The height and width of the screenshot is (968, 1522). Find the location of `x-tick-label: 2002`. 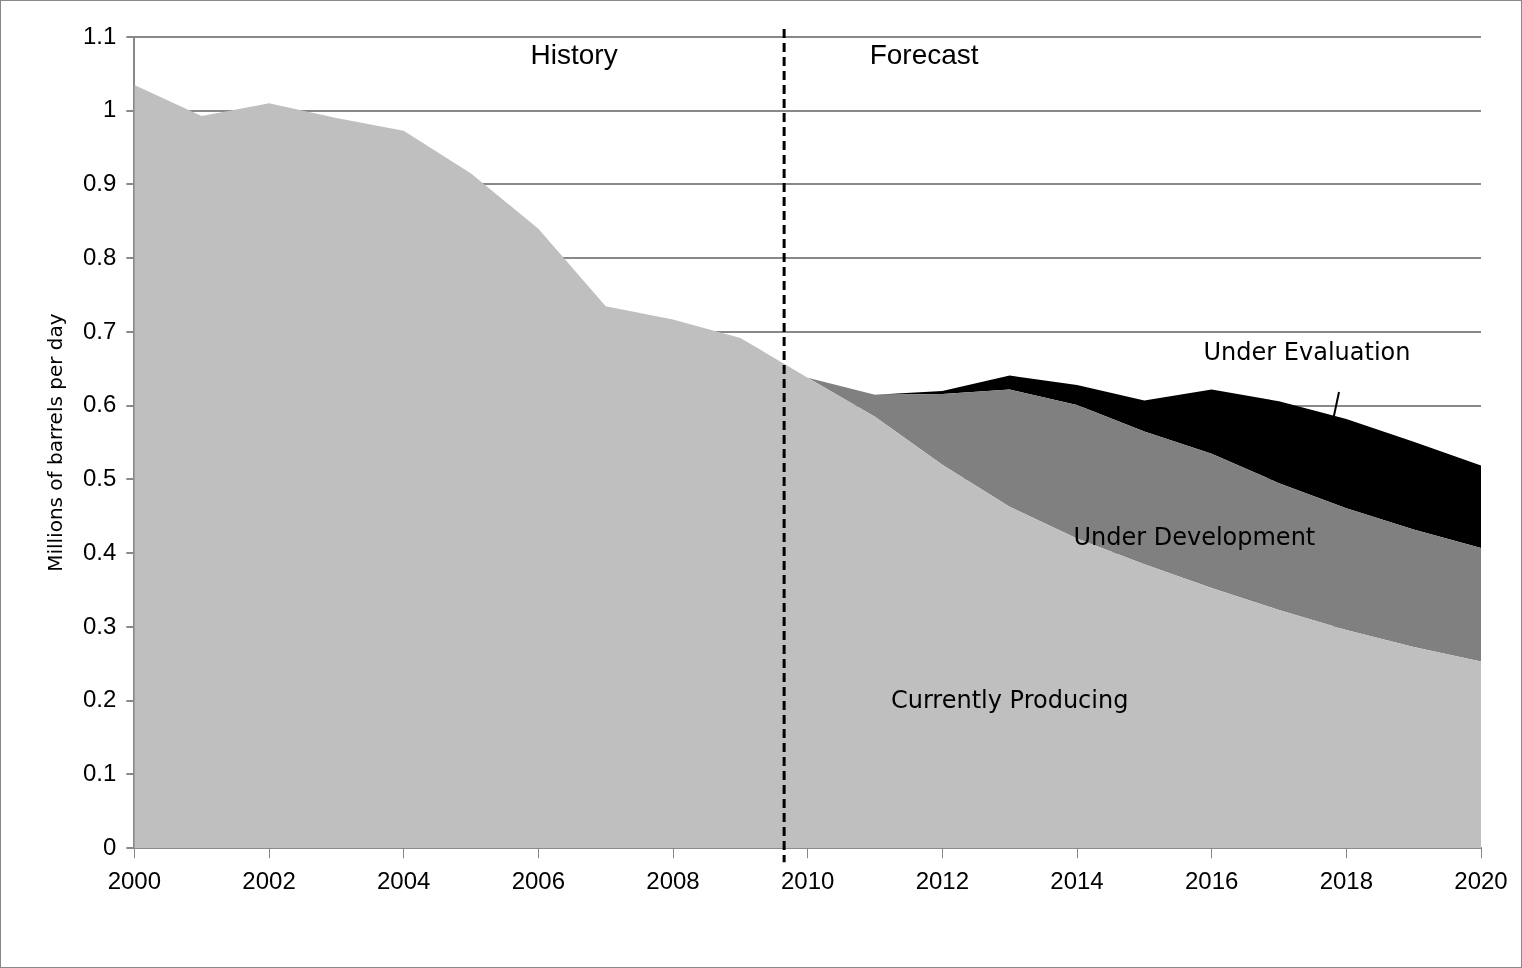

x-tick-label: 2002 is located at coordinates (269, 881).